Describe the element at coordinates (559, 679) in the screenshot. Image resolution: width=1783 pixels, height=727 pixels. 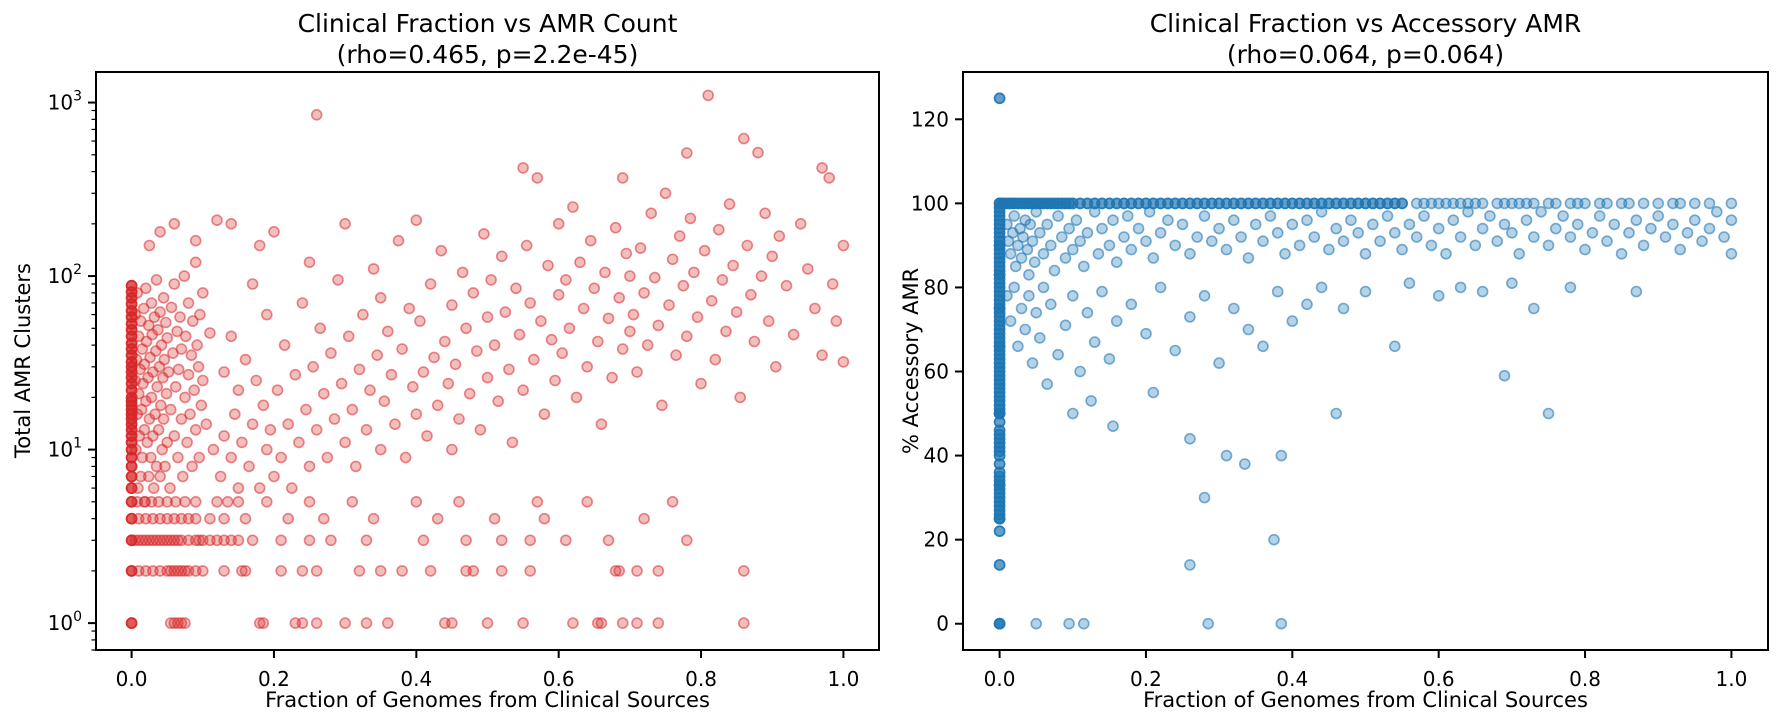
I see `left-xtick-label: 0.6` at that location.